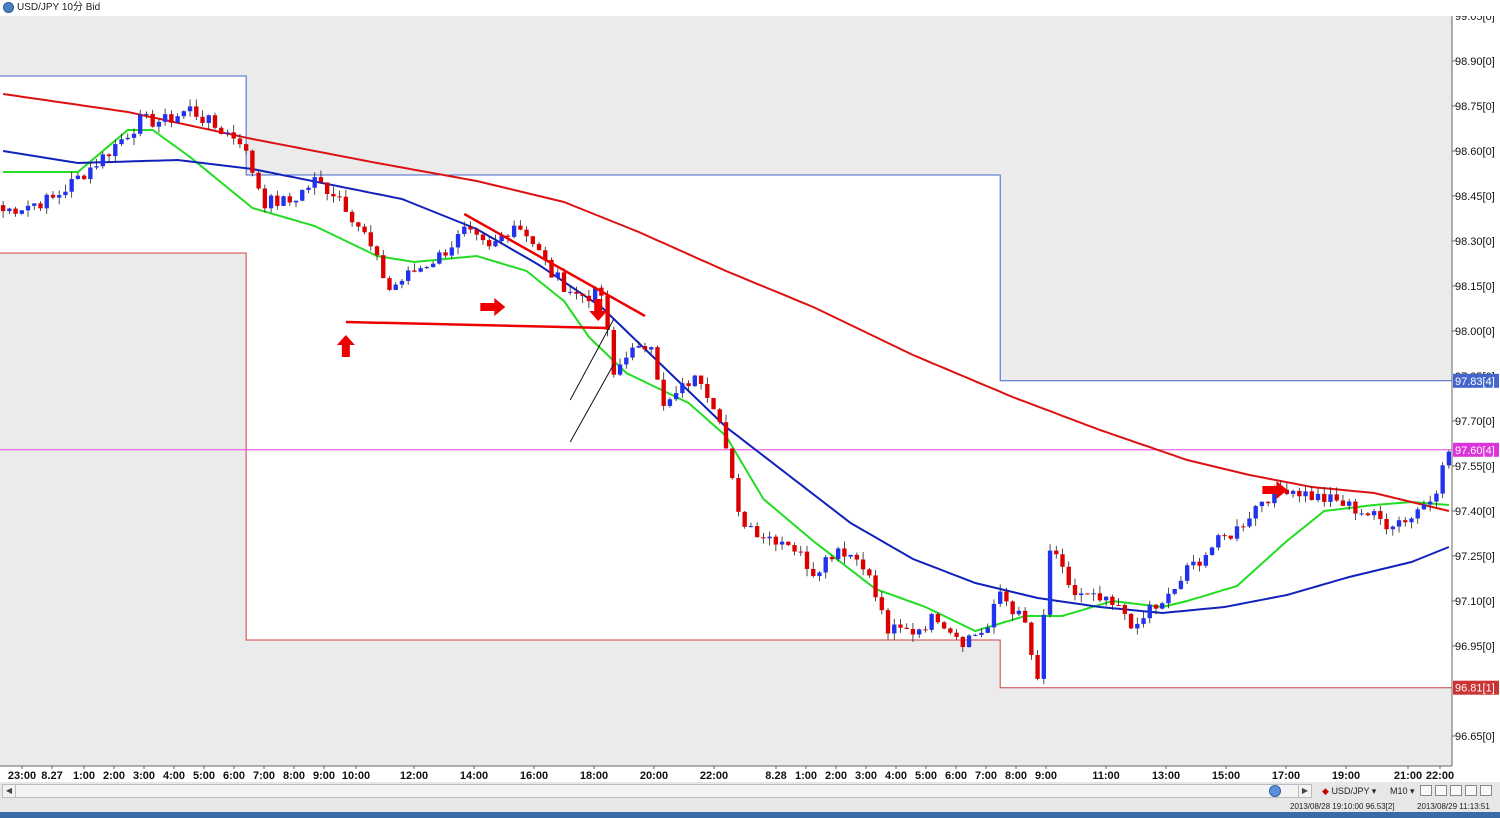 Image resolution: width=1500 pixels, height=818 pixels. I want to click on arrow-down-icon, so click(598, 310).